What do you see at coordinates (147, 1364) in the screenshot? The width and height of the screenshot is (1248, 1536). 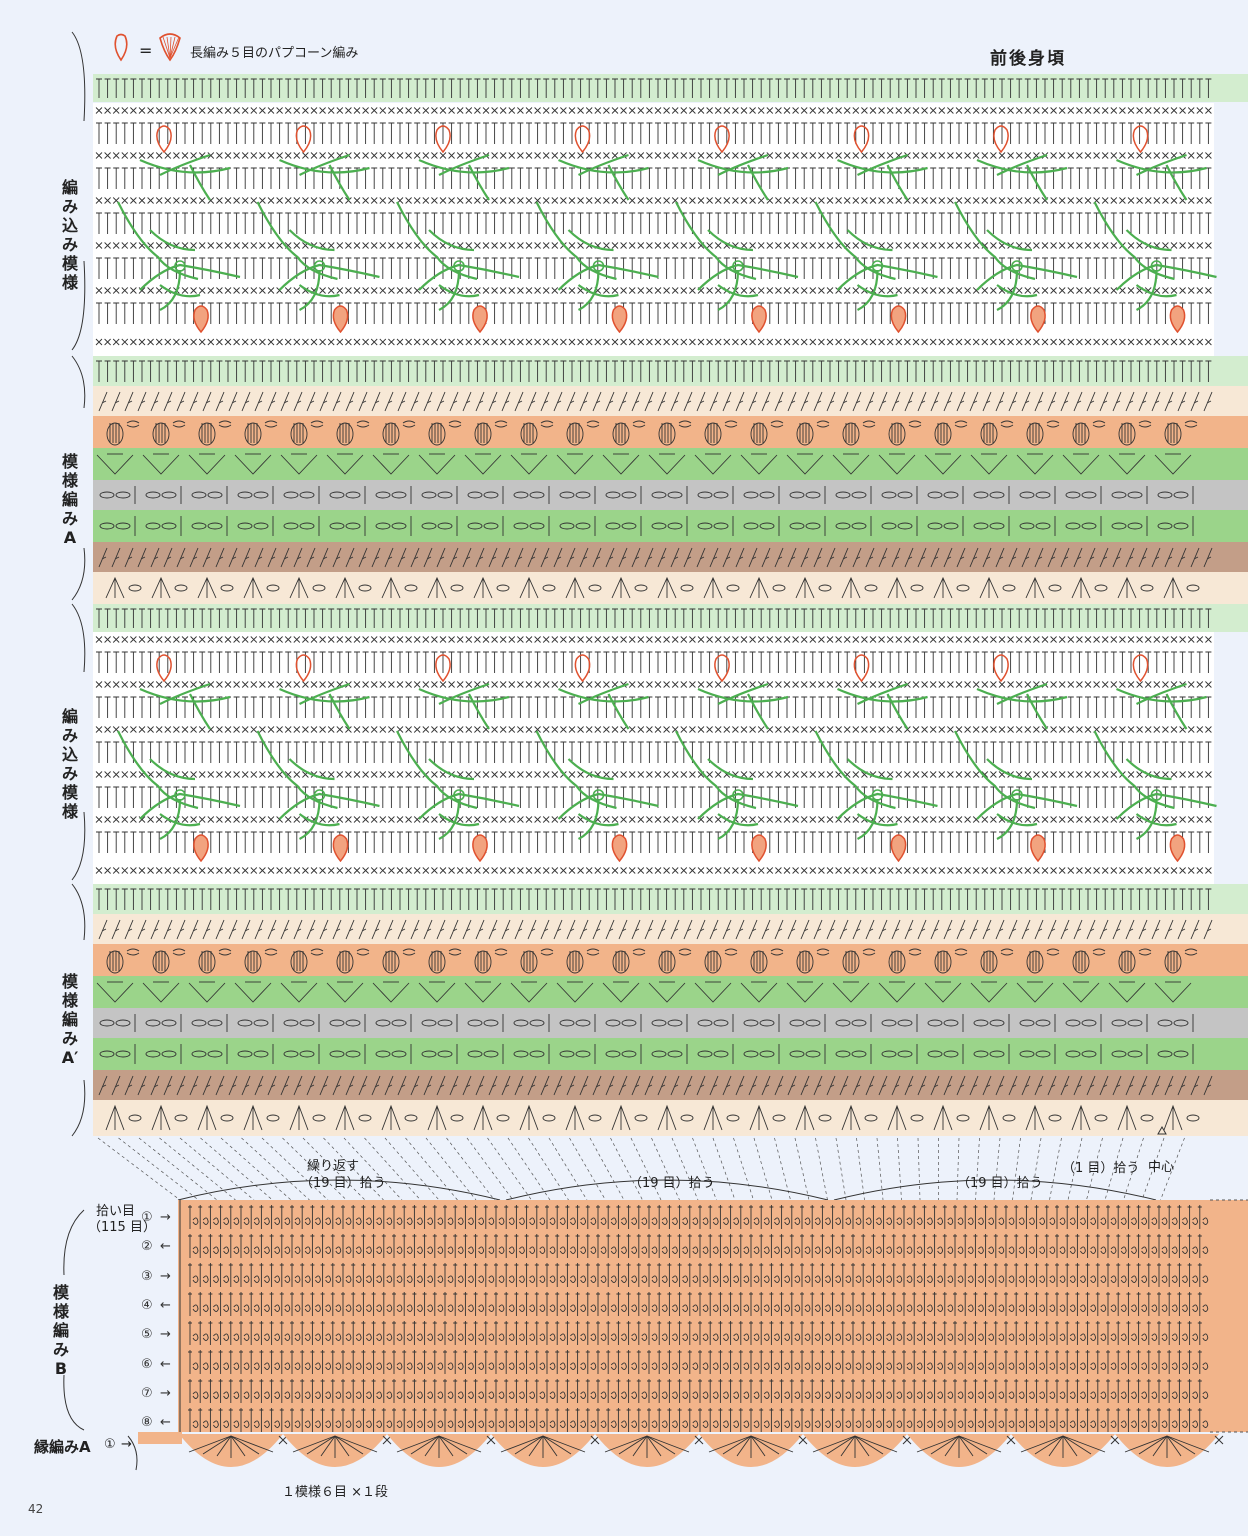 I see `row-number: ⑥` at bounding box center [147, 1364].